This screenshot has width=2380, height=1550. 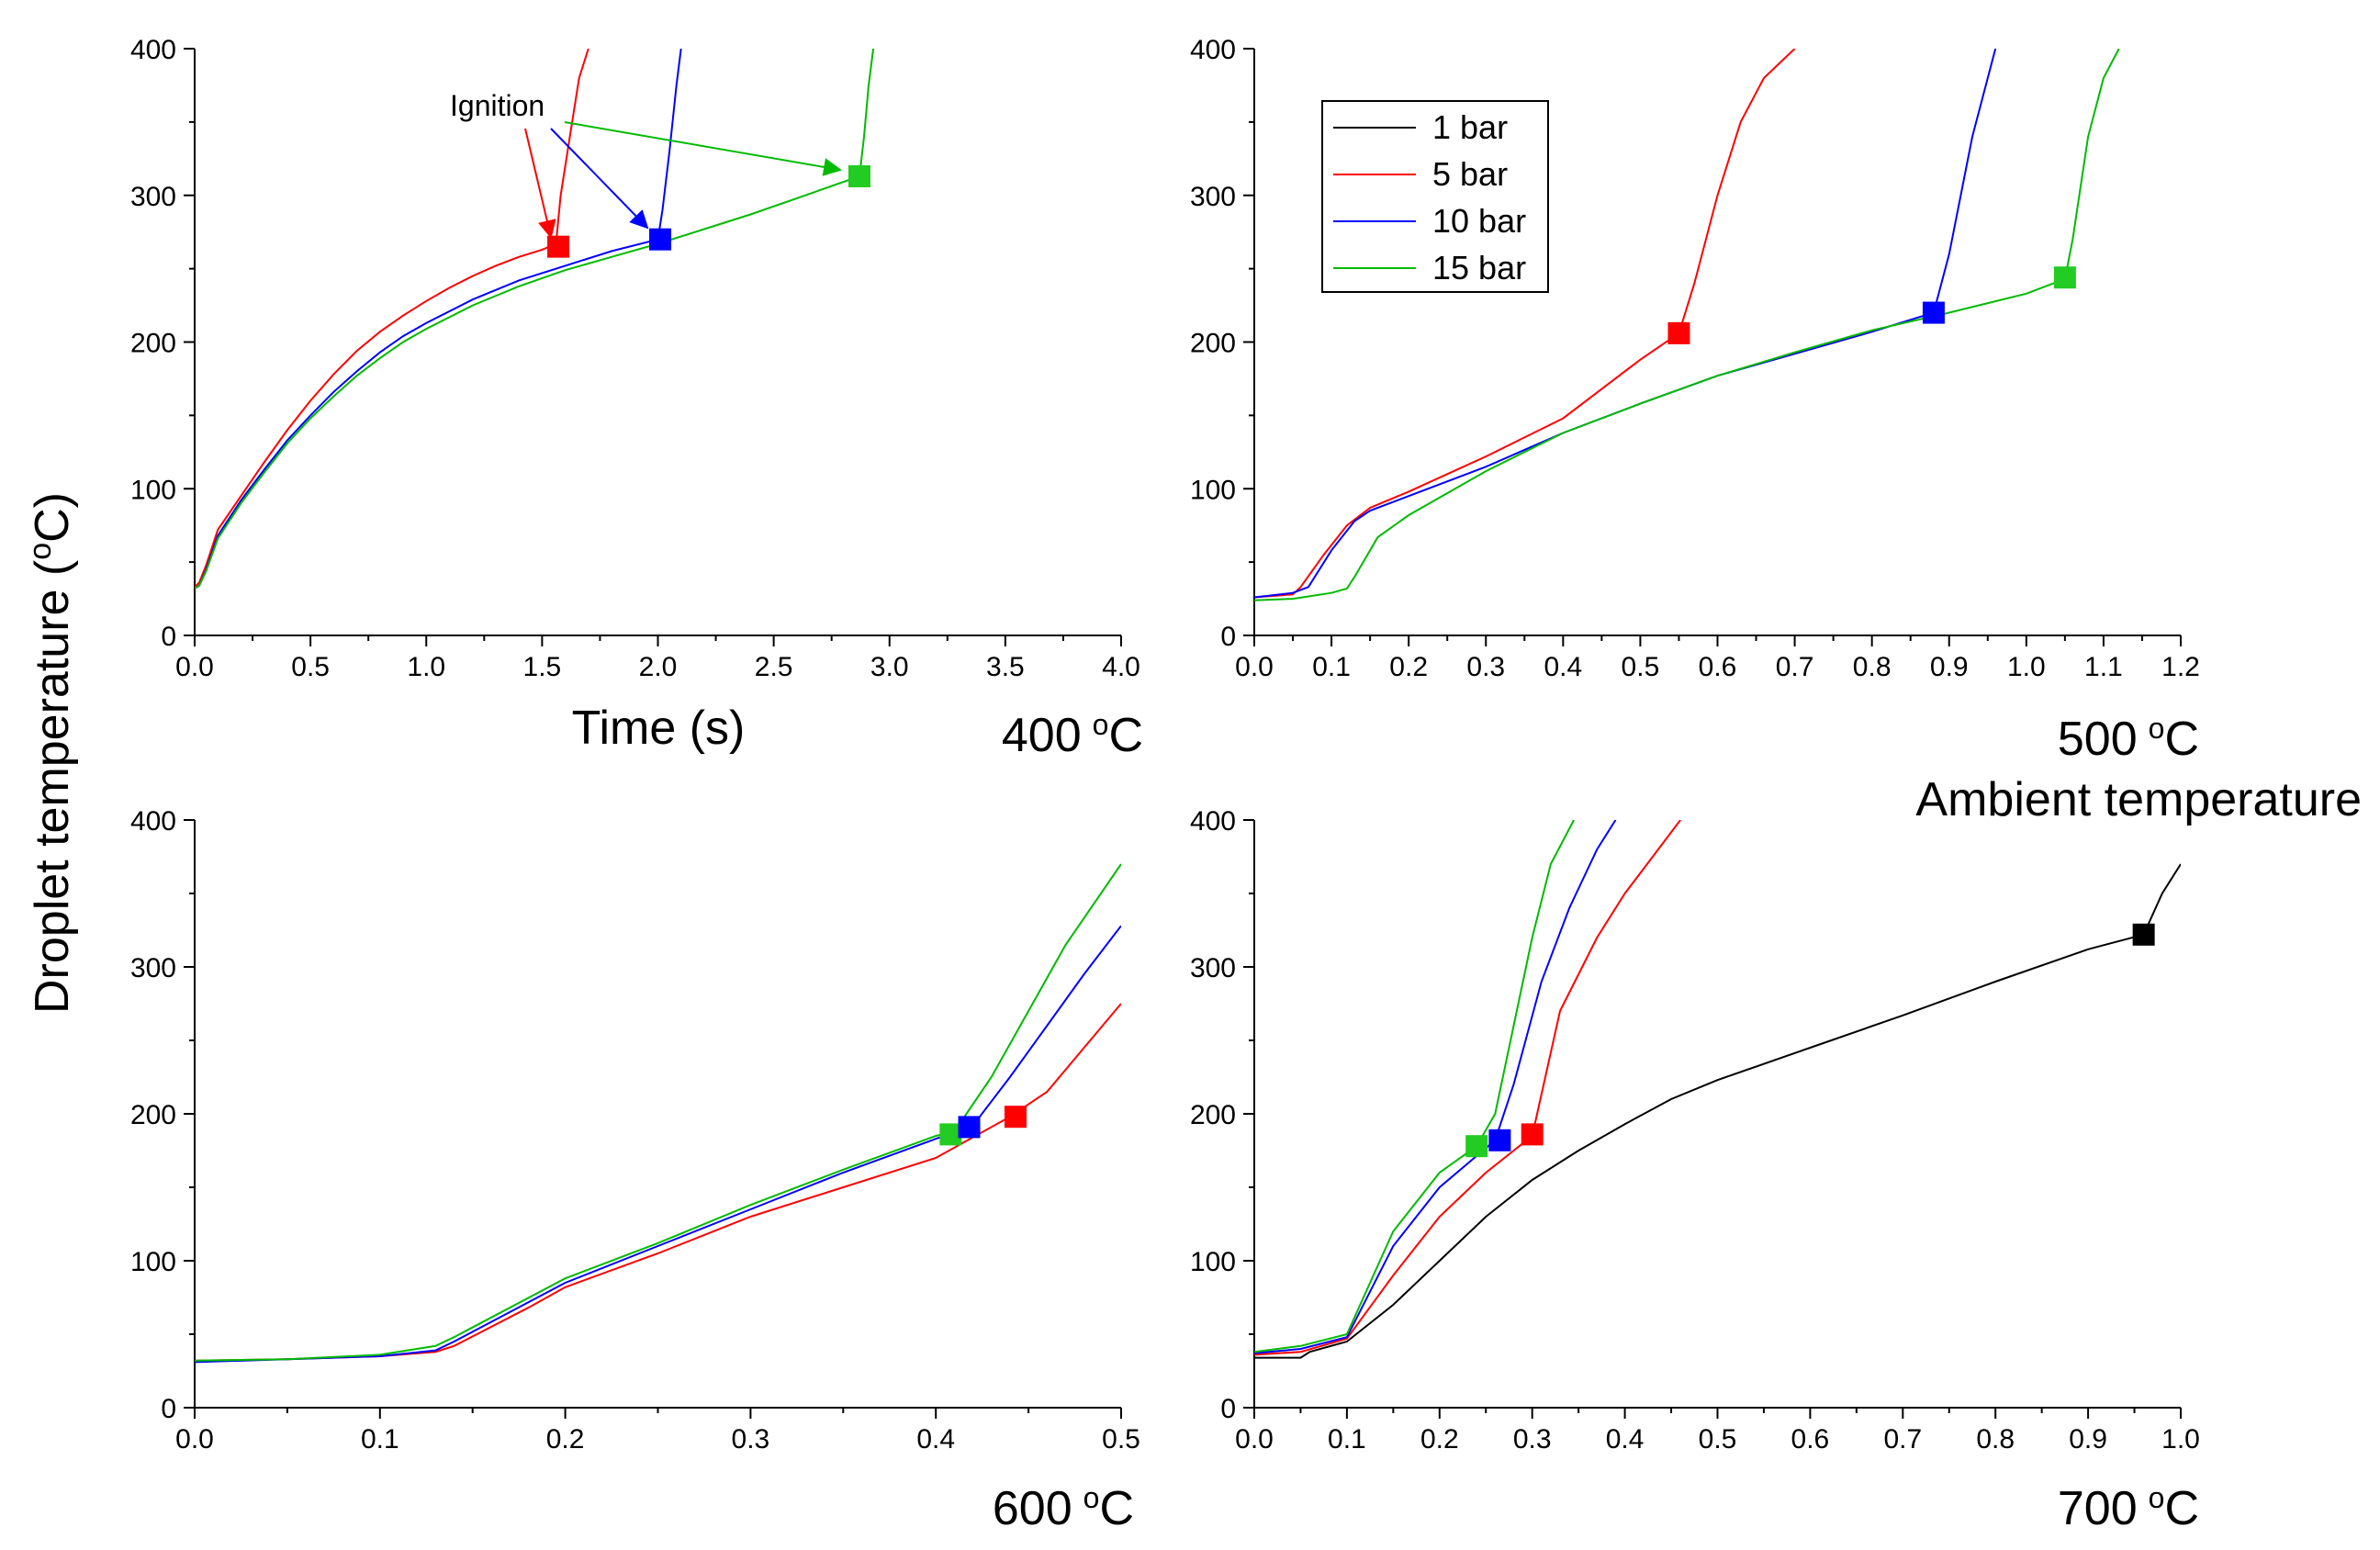 I want to click on ignition-arrow-blue, so click(x=599, y=179).